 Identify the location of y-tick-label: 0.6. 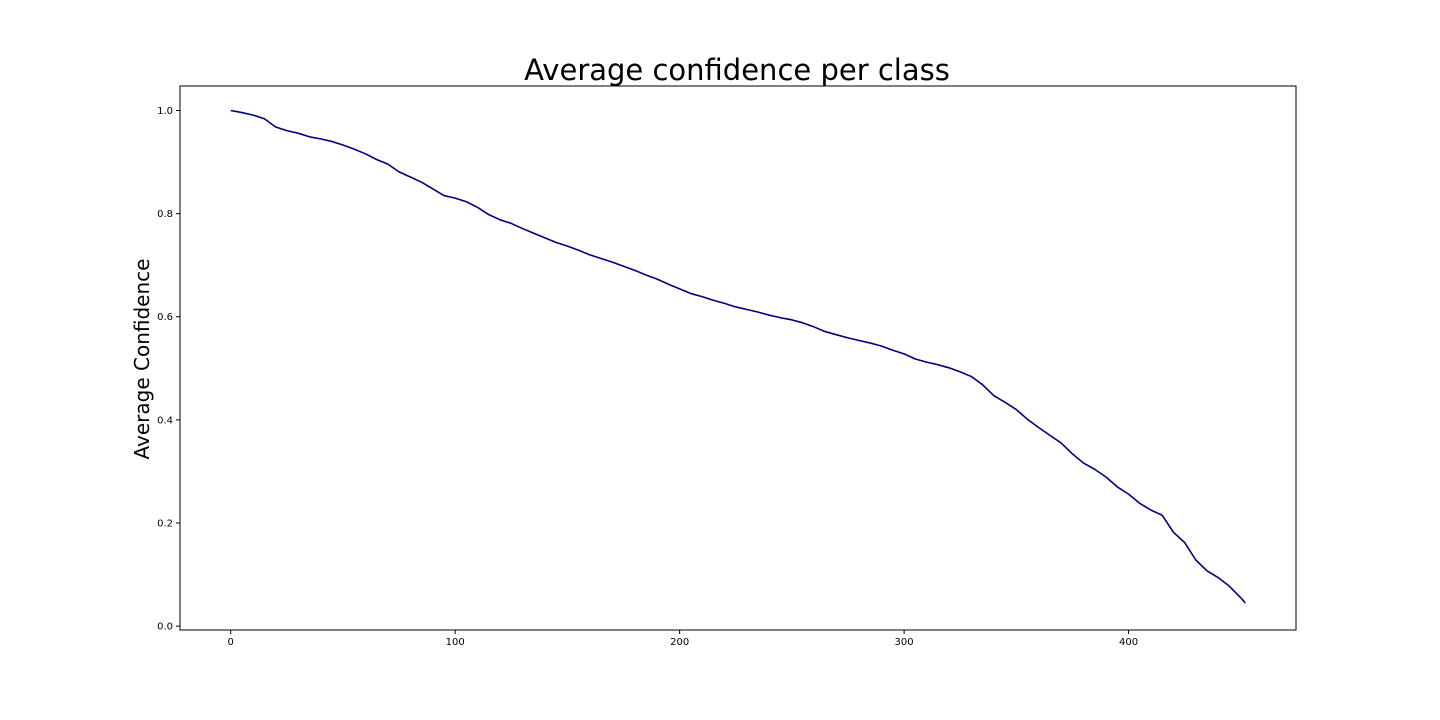
(165, 317).